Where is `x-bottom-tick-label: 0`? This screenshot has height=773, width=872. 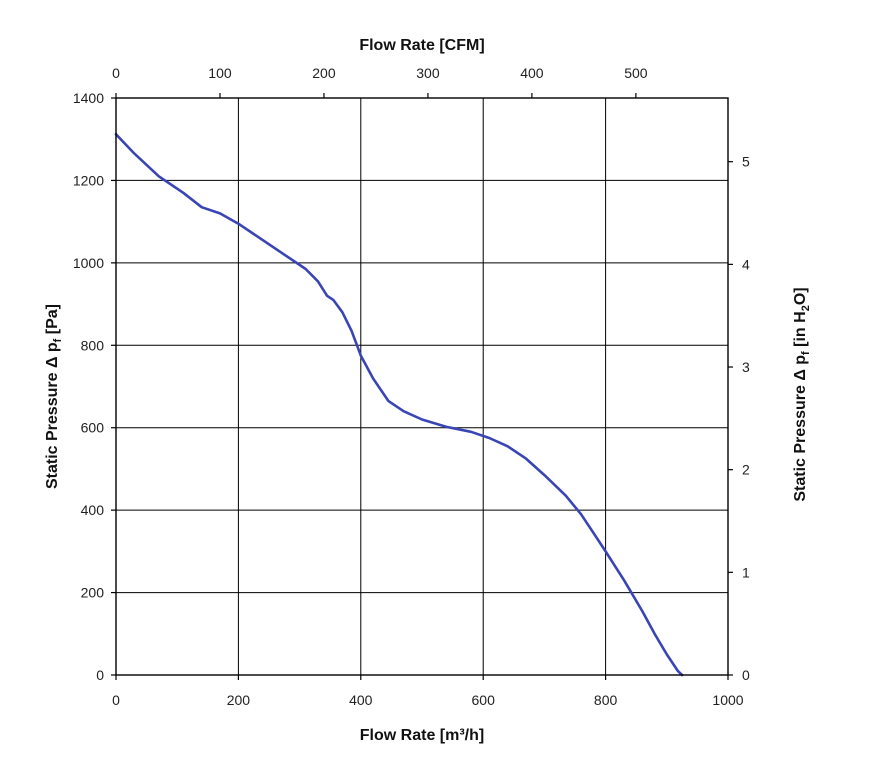 x-bottom-tick-label: 0 is located at coordinates (116, 700).